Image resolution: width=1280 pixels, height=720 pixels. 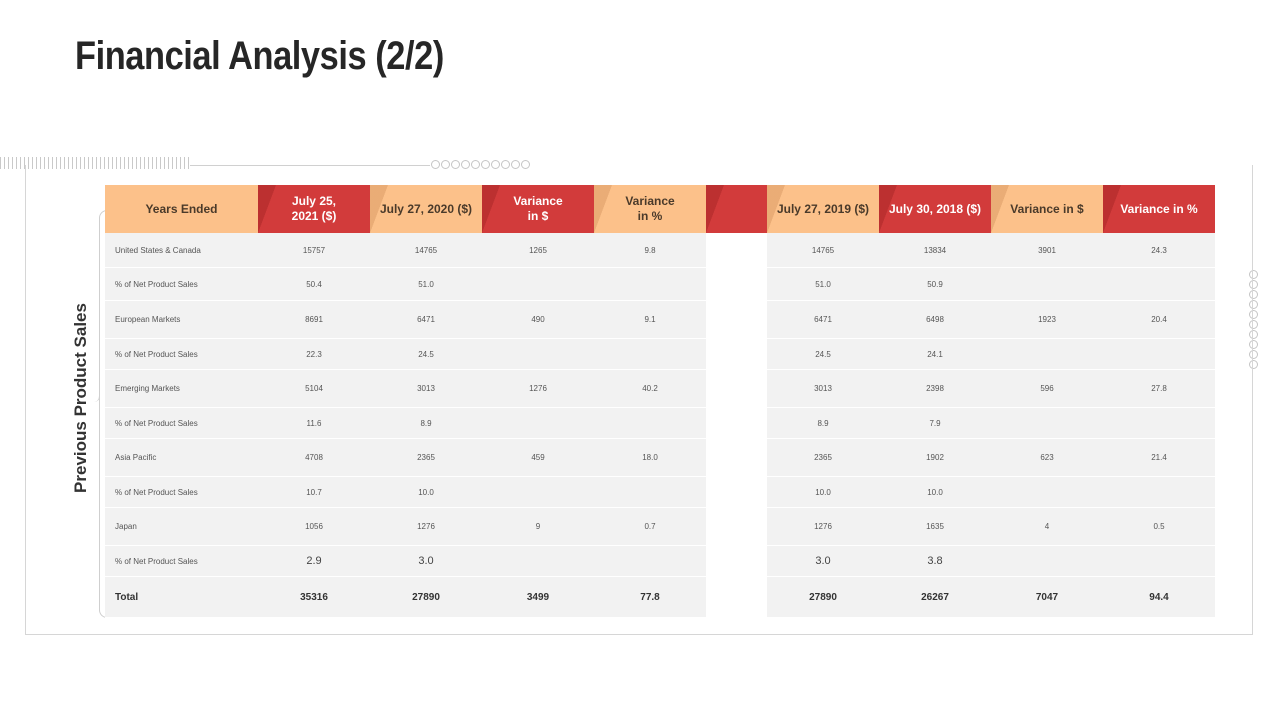 I want to click on table-cell: 21.4, so click(x=1159, y=458).